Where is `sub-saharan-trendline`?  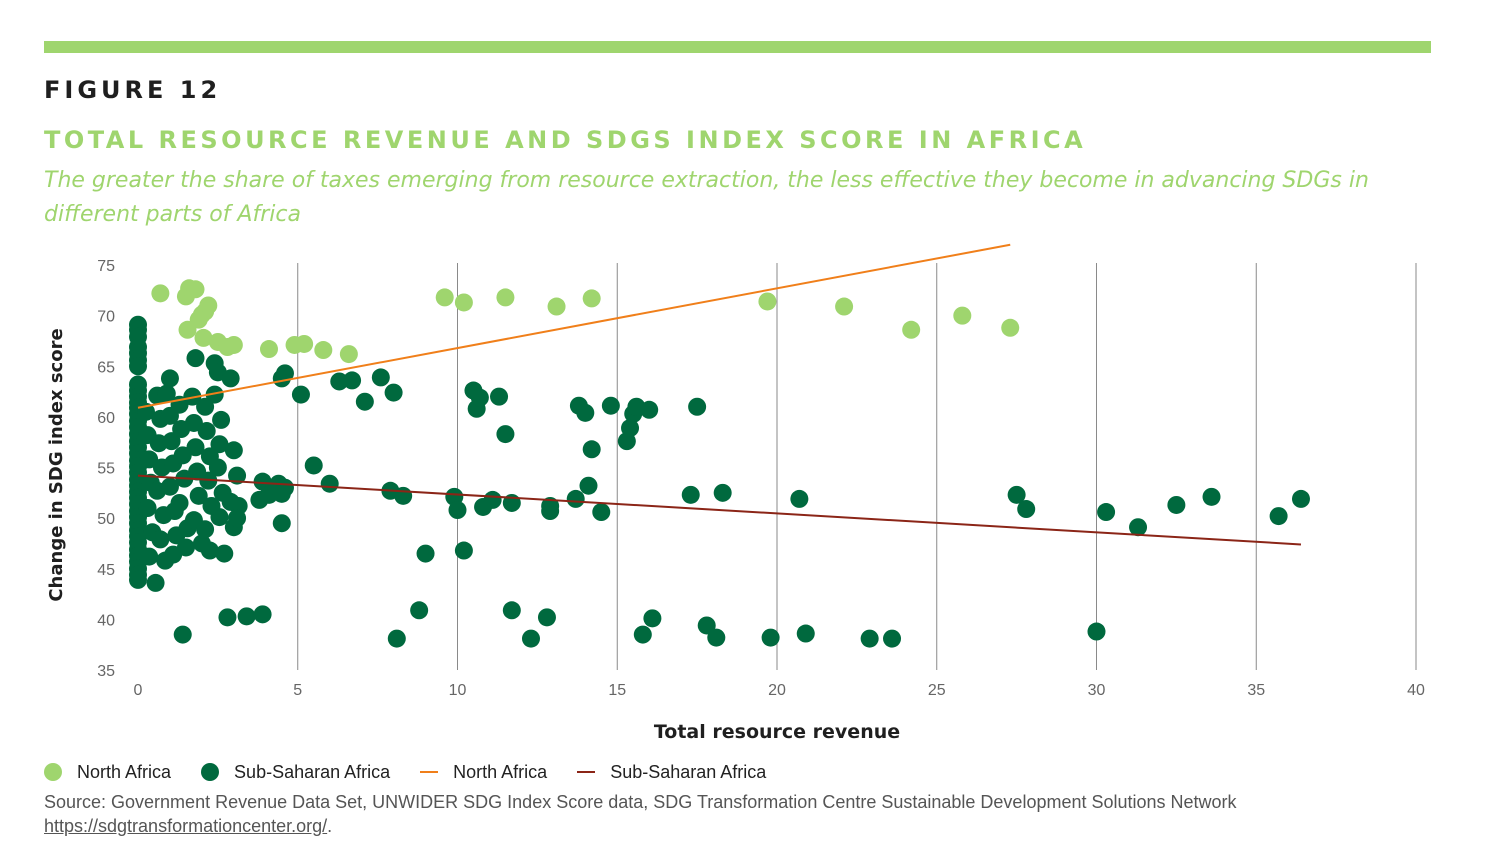
sub-saharan-trendline is located at coordinates (719, 510).